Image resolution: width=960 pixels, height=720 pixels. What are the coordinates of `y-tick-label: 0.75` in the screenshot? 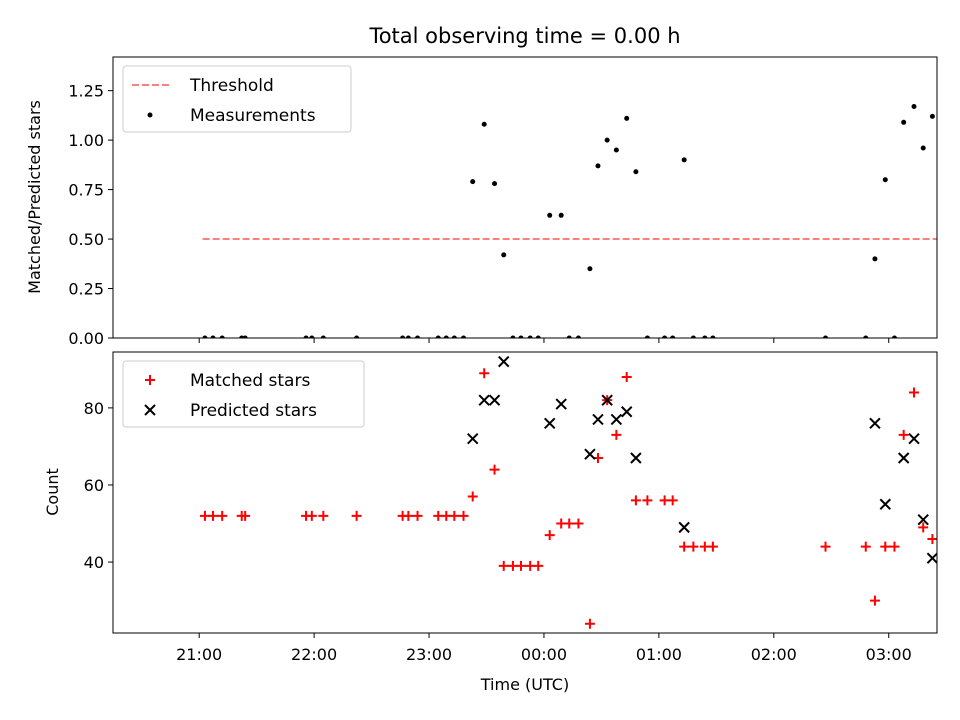 It's located at (86, 190).